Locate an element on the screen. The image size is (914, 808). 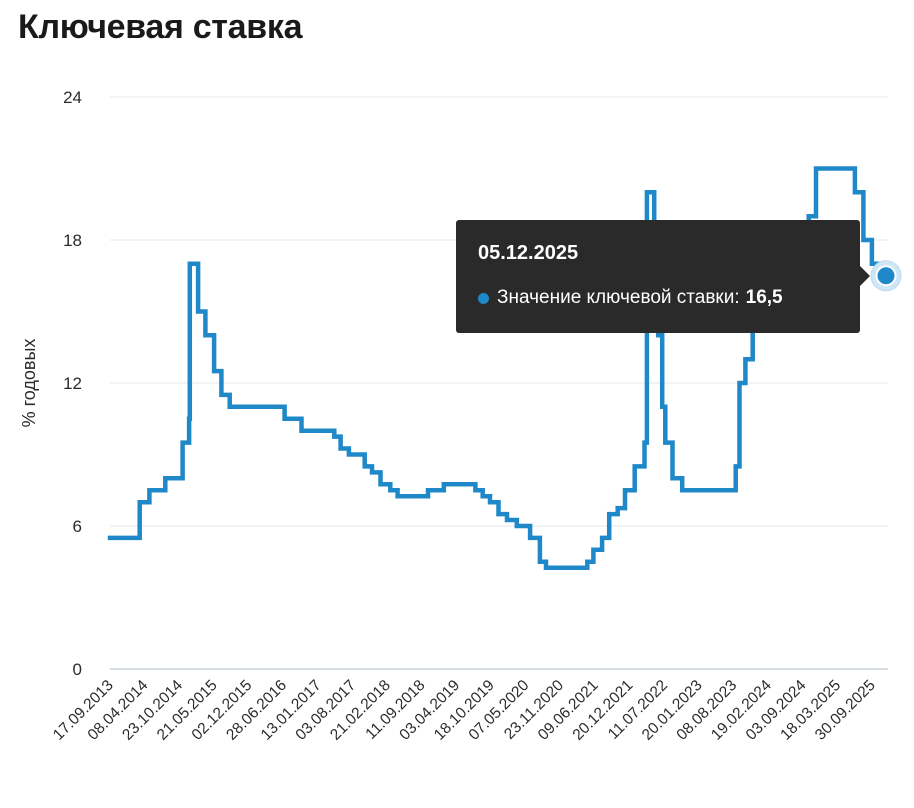
y-axis-ticks: 0 6 12 18 24 is located at coordinates (72, 383).